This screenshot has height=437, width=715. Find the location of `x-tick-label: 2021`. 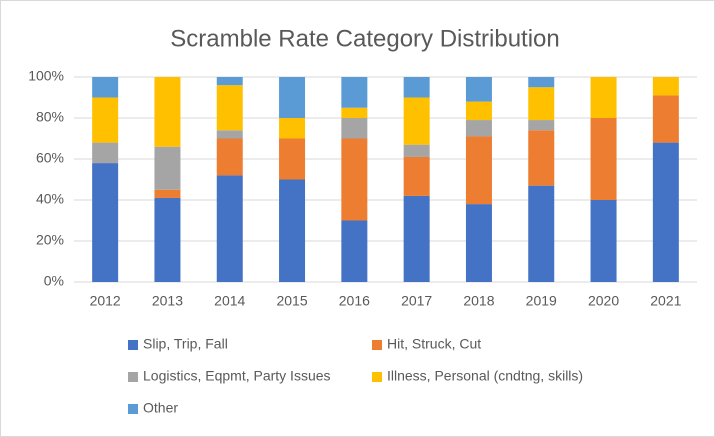

x-tick-label: 2021 is located at coordinates (665, 301).